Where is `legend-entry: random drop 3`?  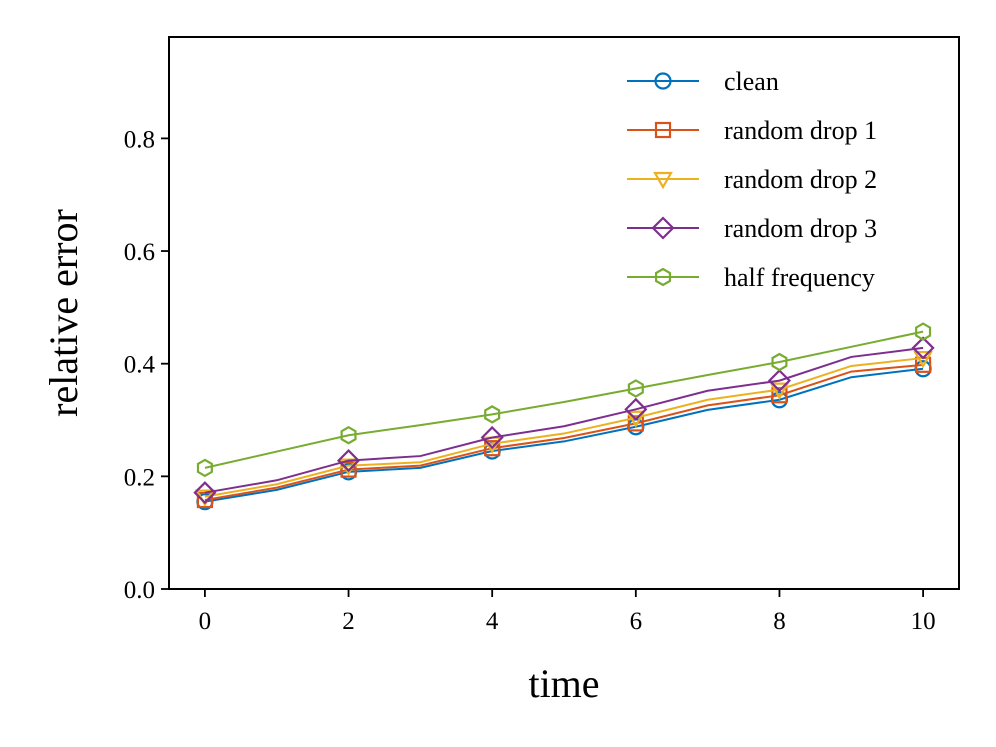 legend-entry: random drop 3 is located at coordinates (752, 228).